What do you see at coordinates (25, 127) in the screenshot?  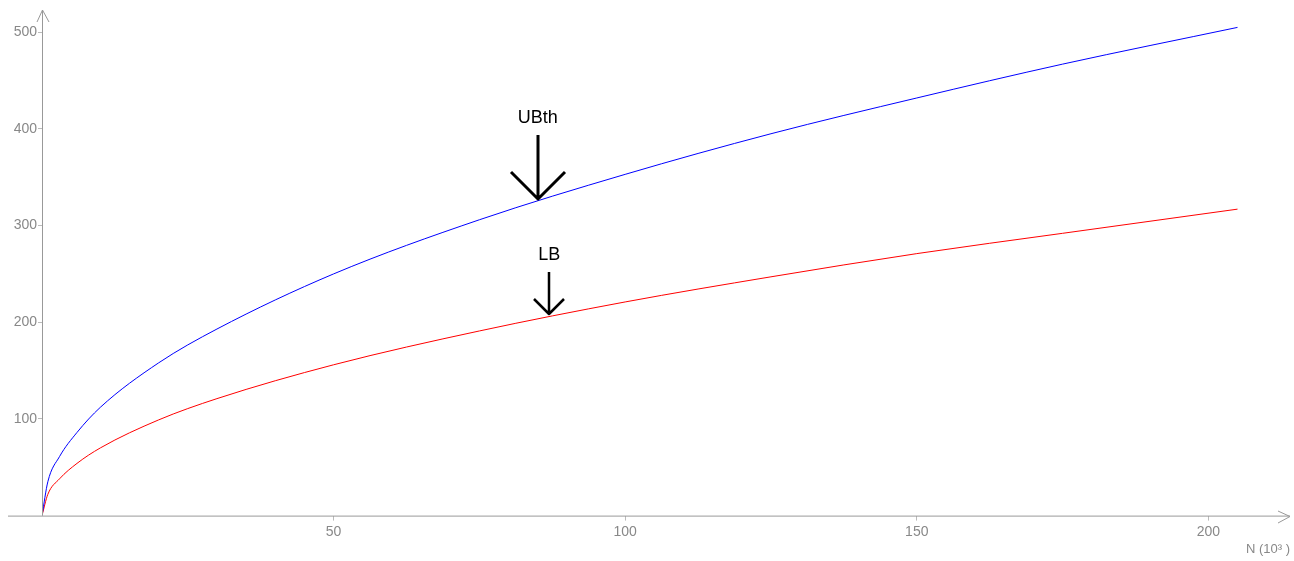 I see `y-tick-label: 400` at bounding box center [25, 127].